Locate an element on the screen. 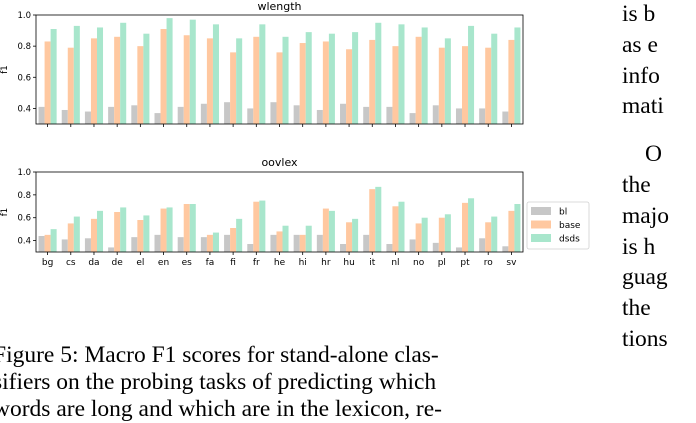 Image resolution: width=696 pixels, height=423 pixels. bar-base-fi is located at coordinates (233, 240).